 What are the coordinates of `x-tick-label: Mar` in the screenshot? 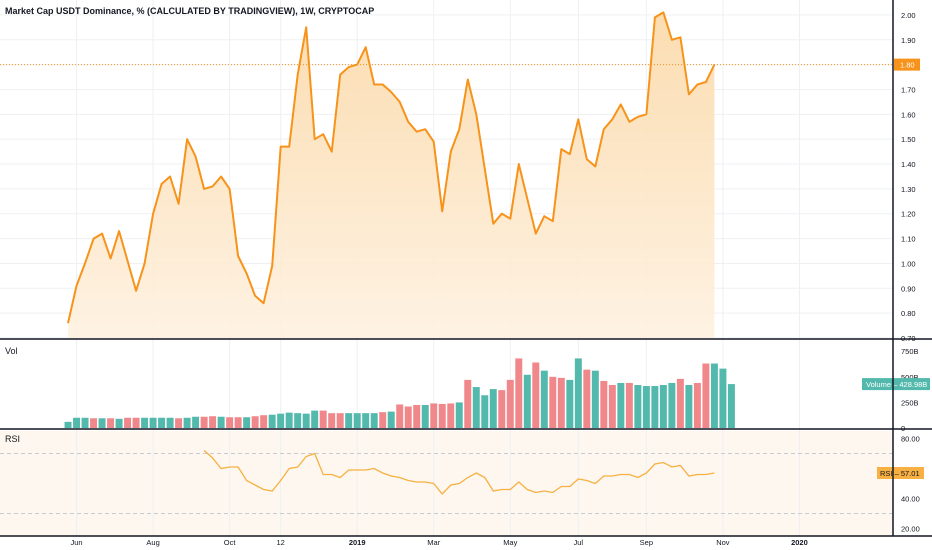 It's located at (433, 542).